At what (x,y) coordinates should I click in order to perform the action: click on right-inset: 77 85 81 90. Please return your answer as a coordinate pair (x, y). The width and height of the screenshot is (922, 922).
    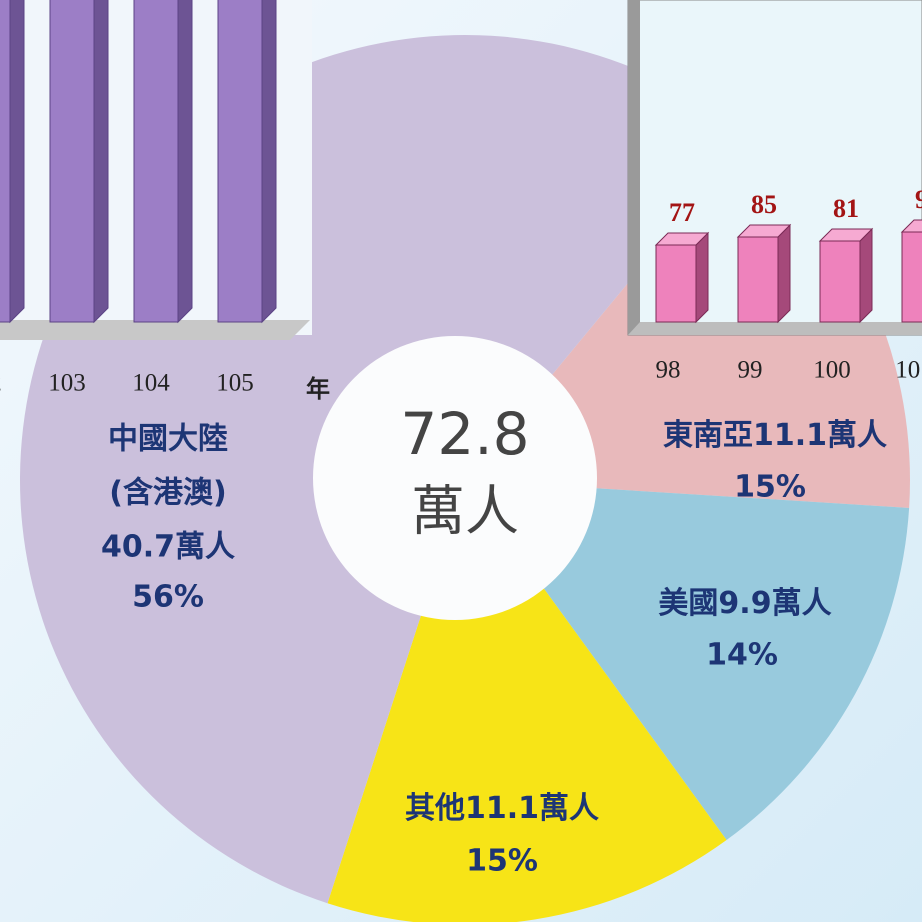
    Looking at the image, I should click on (774, 168).